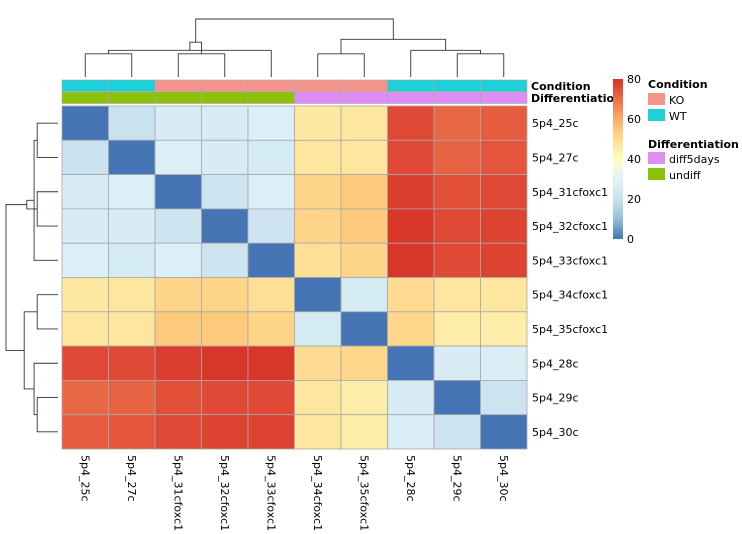 The height and width of the screenshot is (534, 742). I want to click on annotation-label-differentiation: Differentiation, so click(576, 98).